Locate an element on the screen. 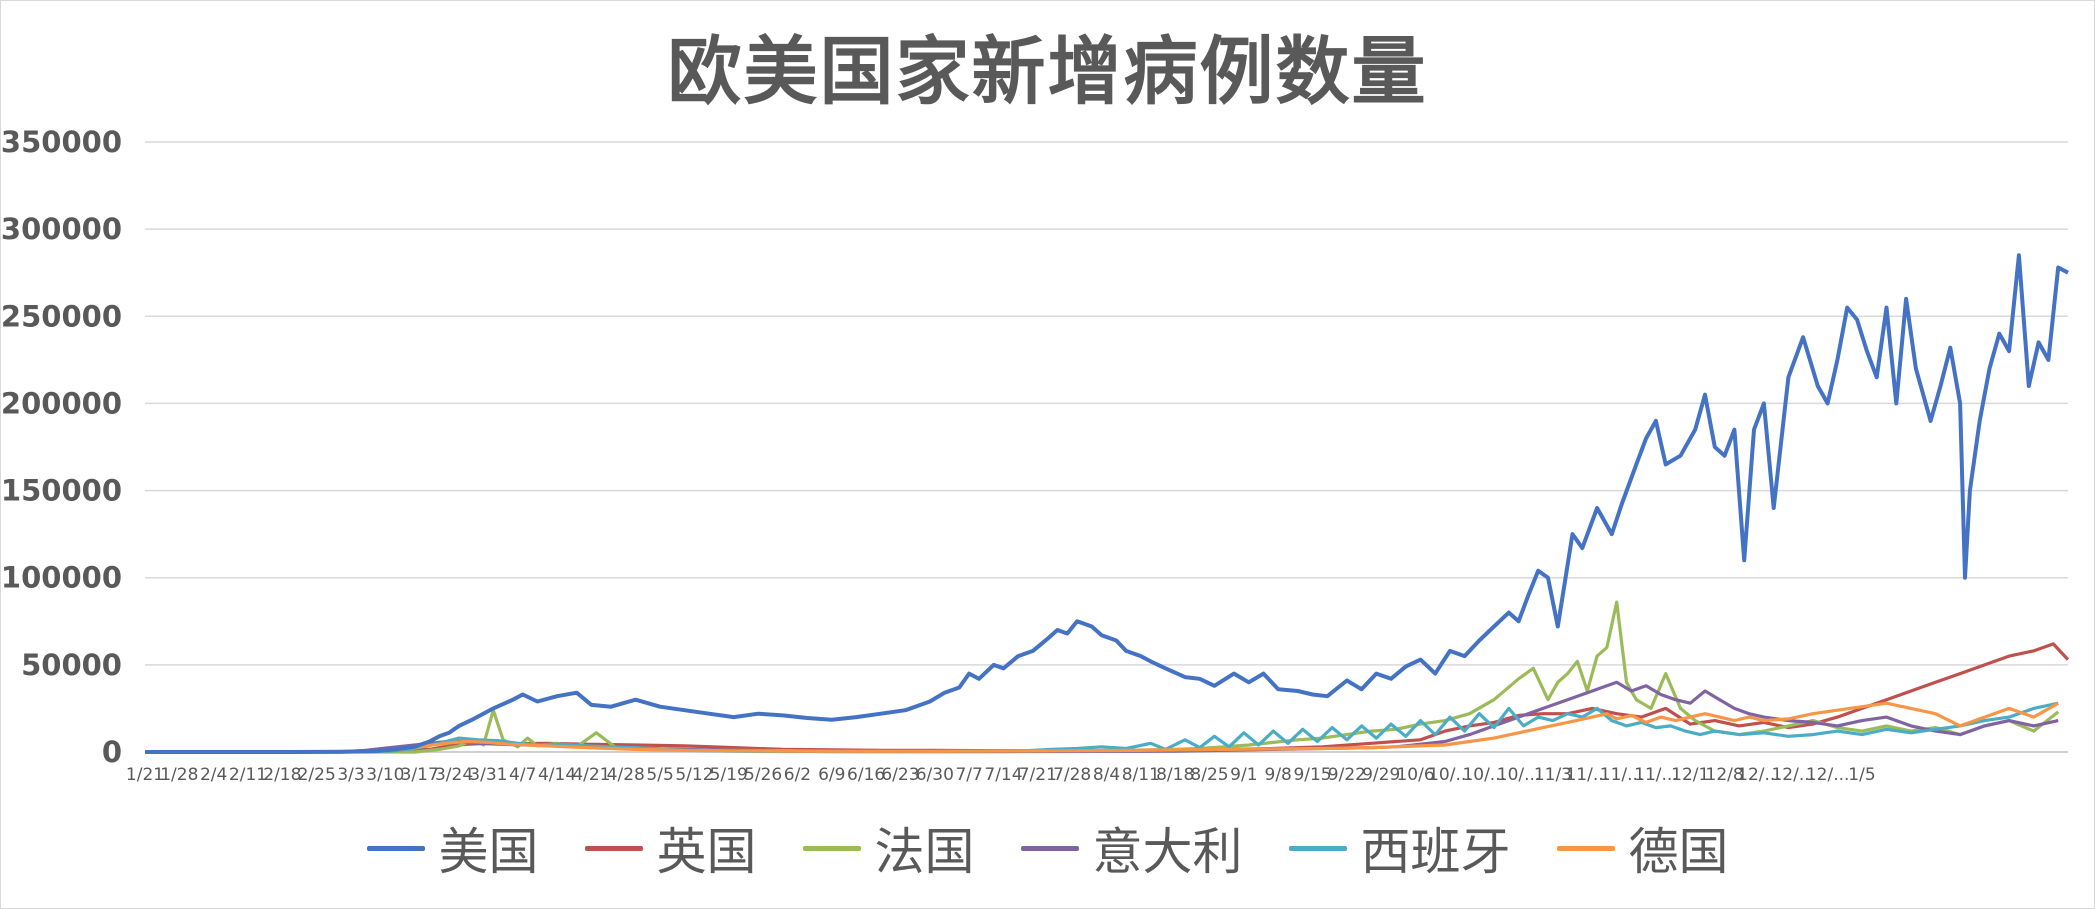 Image resolution: width=2095 pixels, height=909 pixels. x-tick-label: 4/7 is located at coordinates (522, 775).